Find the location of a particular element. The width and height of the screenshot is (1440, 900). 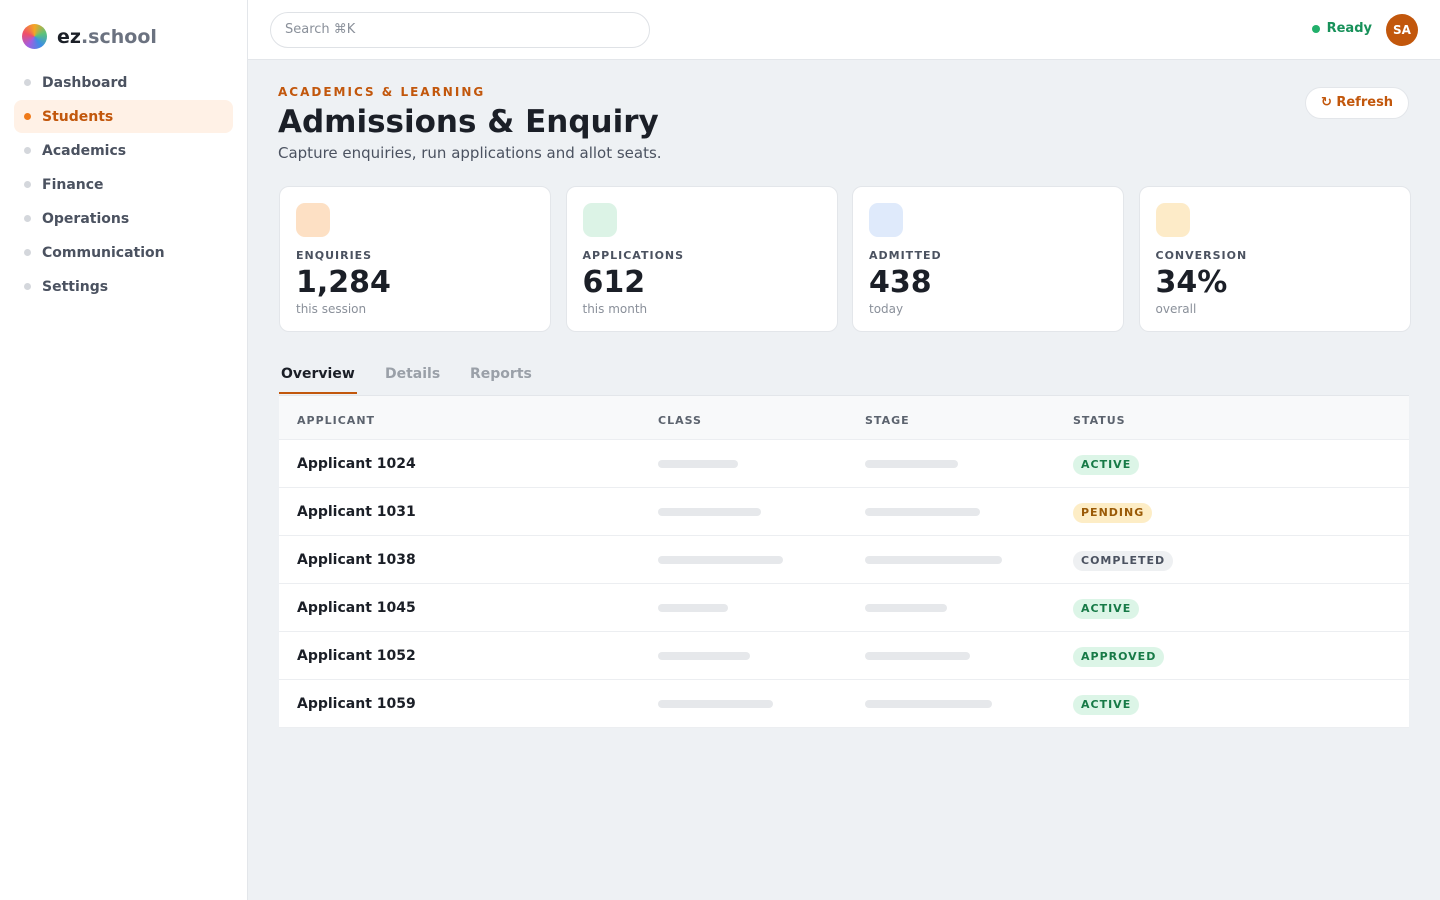

table-row: Applicant 1052 APPROVED is located at coordinates (844, 656).